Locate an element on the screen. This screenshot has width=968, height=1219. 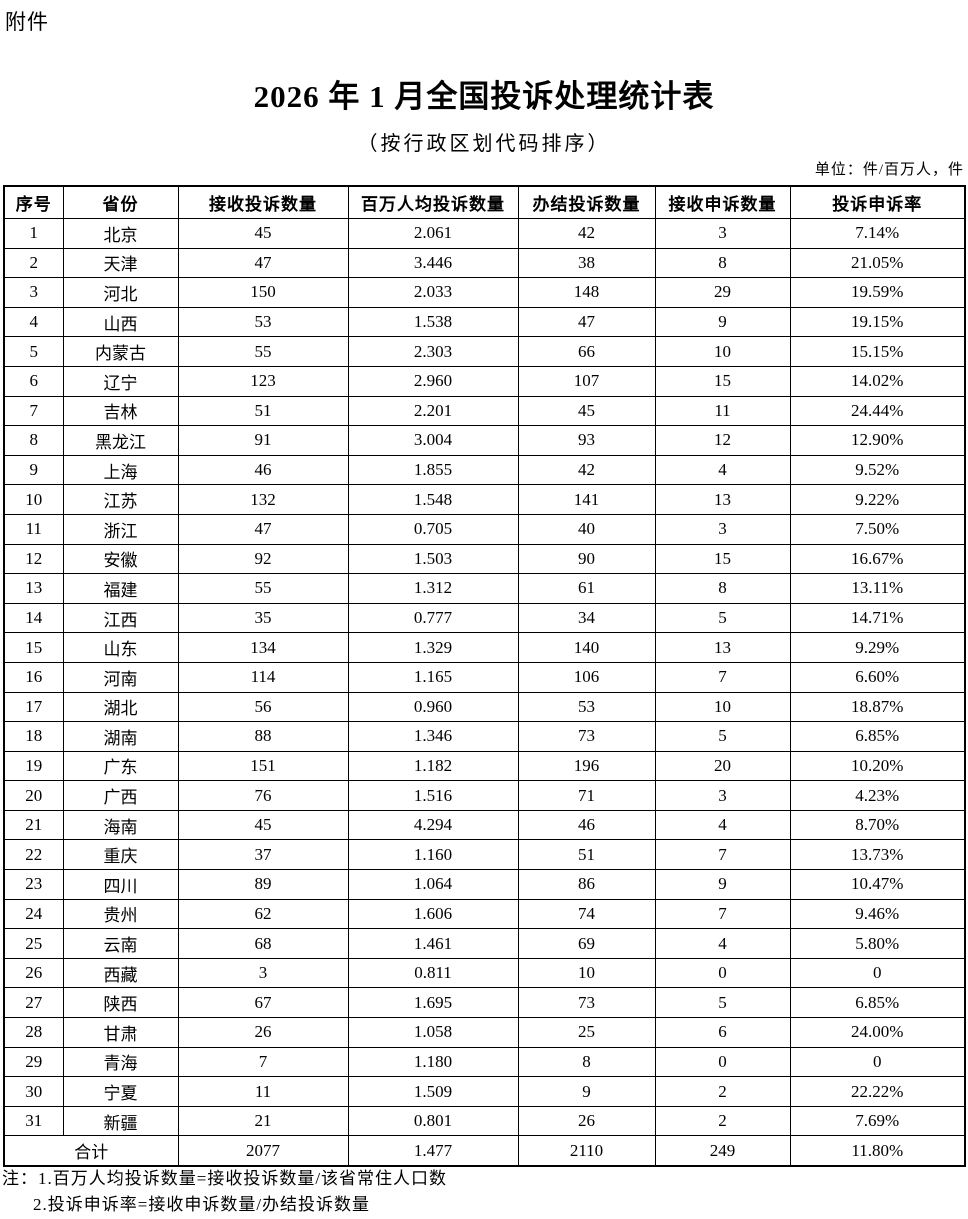
table-cell: 1.346 is located at coordinates (433, 736).